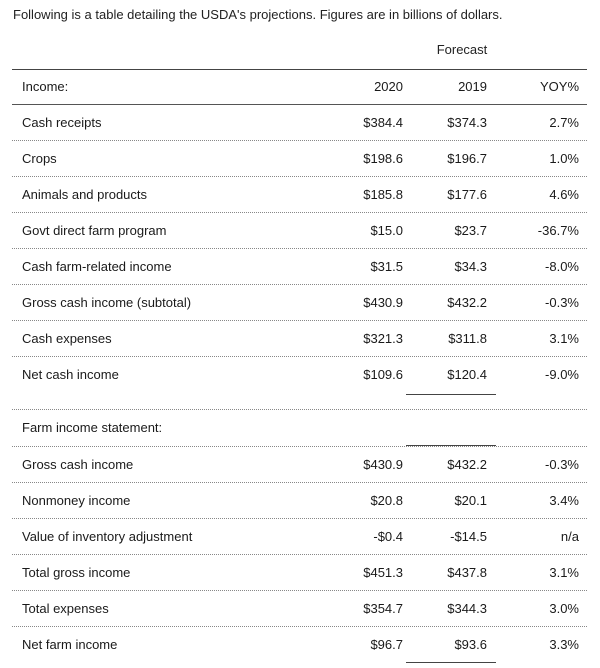 This screenshot has height=668, width=600. Describe the element at coordinates (470, 644) in the screenshot. I see `value-2019: $93.6` at that location.